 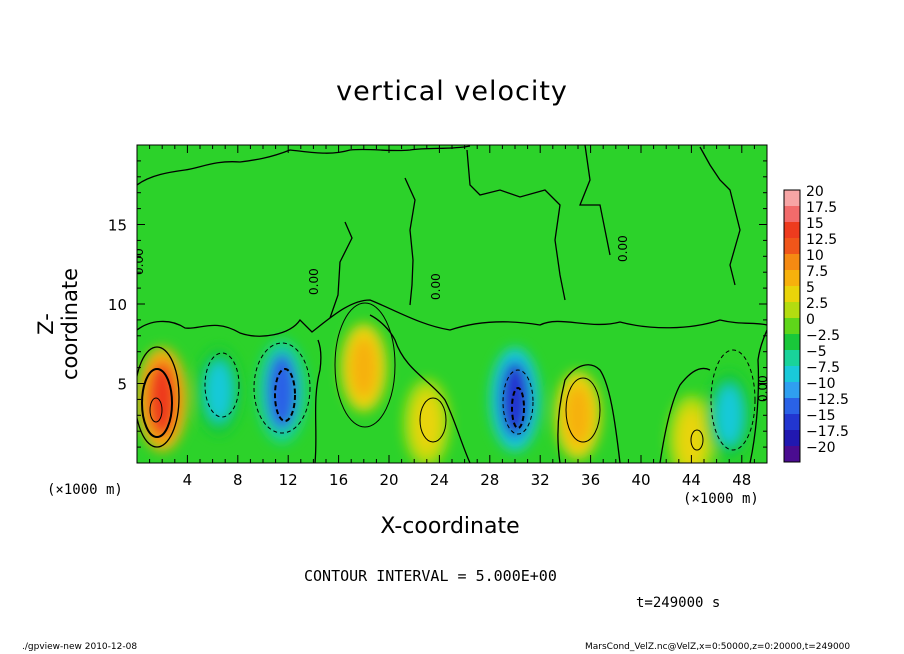 What do you see at coordinates (815, 256) in the screenshot?
I see `colorbar-level-label: 10` at bounding box center [815, 256].